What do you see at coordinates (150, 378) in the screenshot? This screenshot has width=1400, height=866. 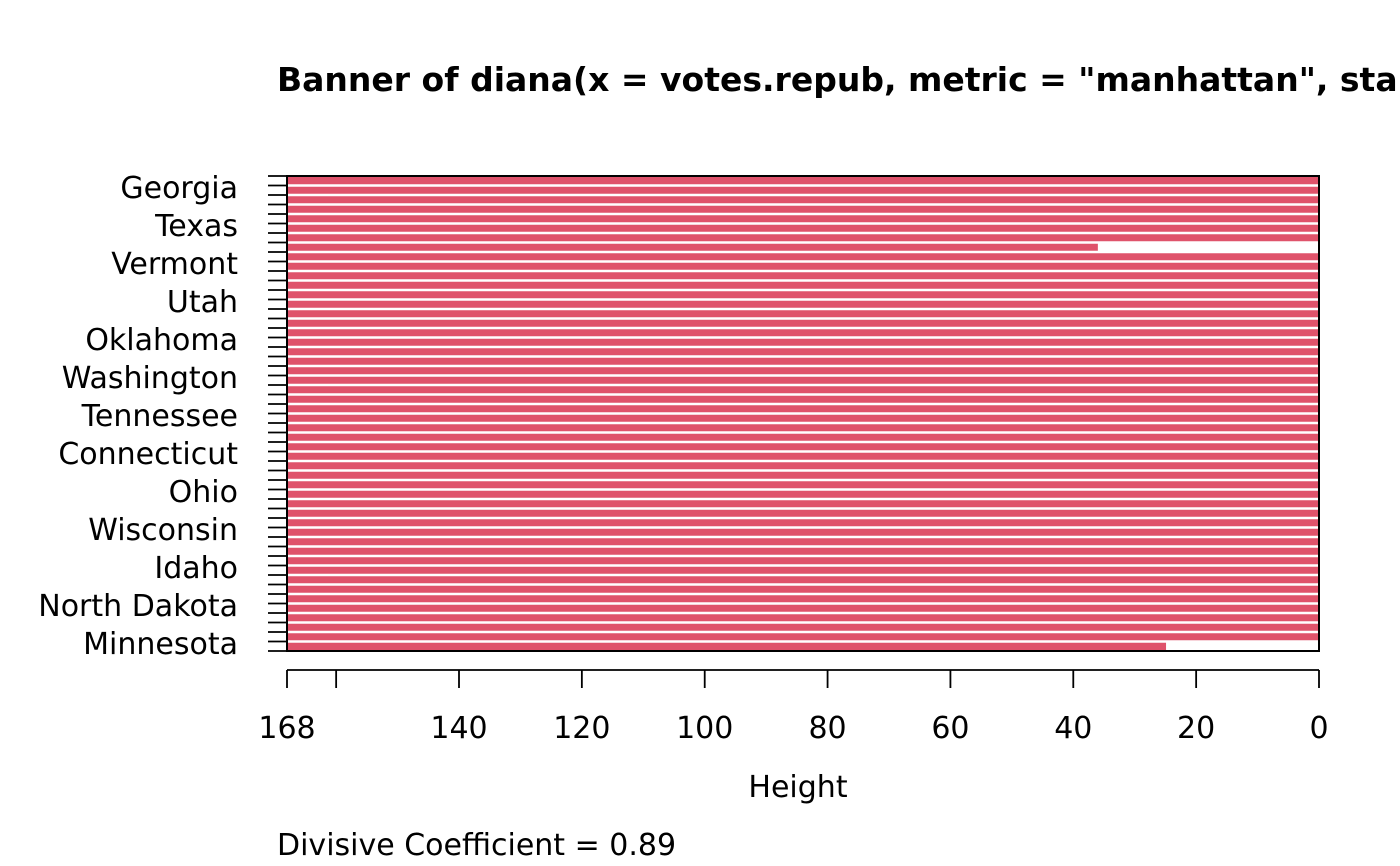 I see `y-label: Washington` at bounding box center [150, 378].